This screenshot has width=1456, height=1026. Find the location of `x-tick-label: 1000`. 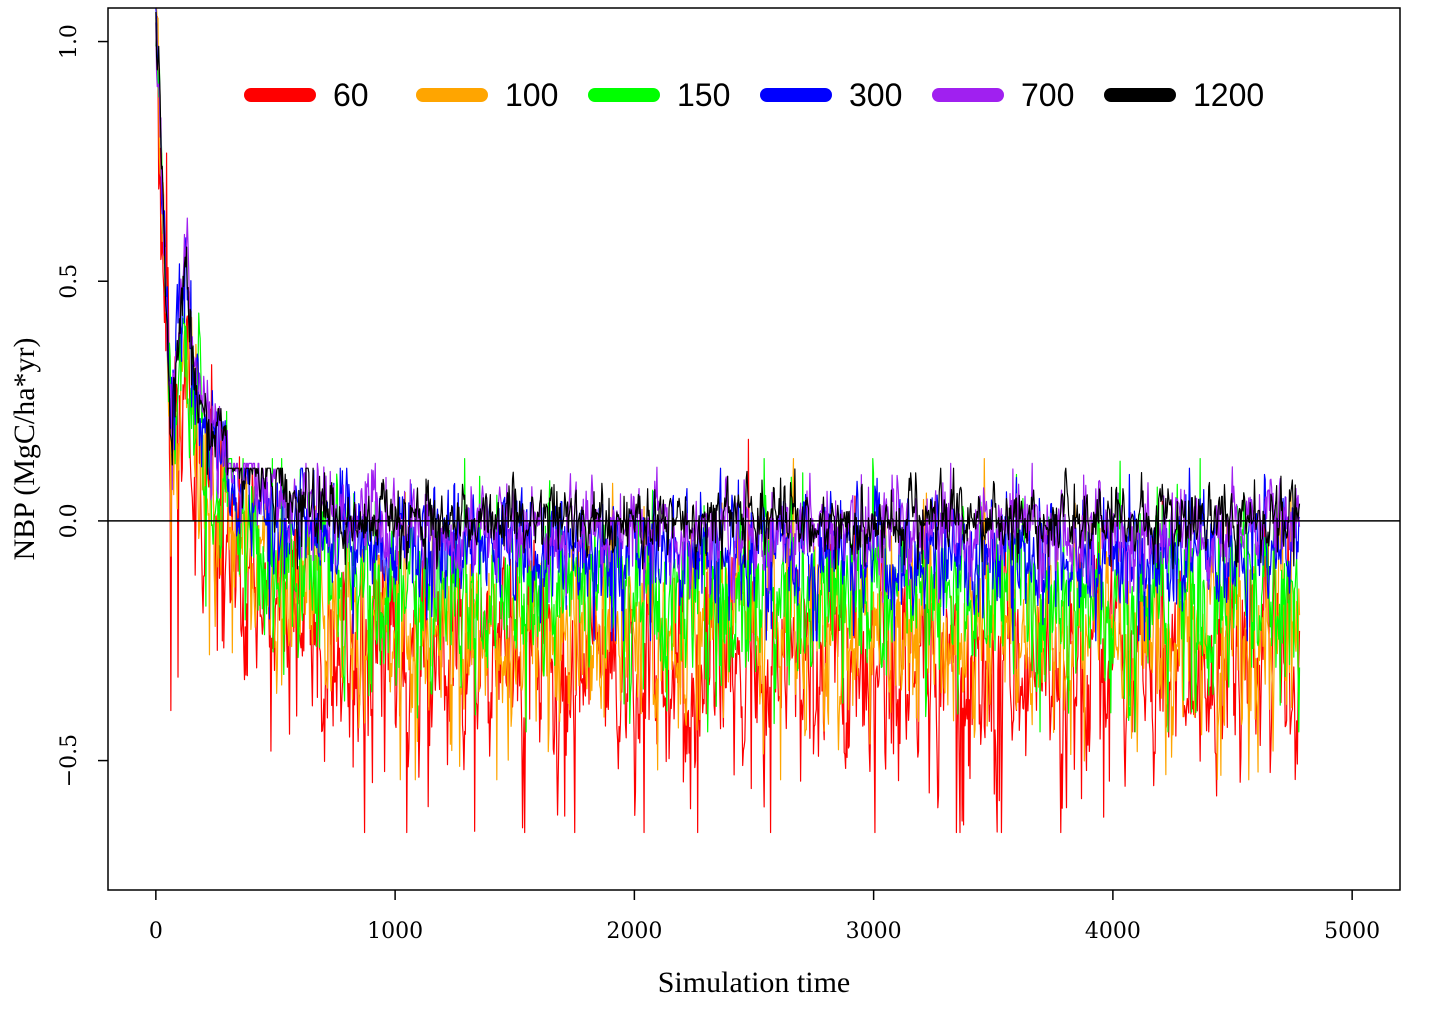

x-tick-label: 1000 is located at coordinates (395, 931).